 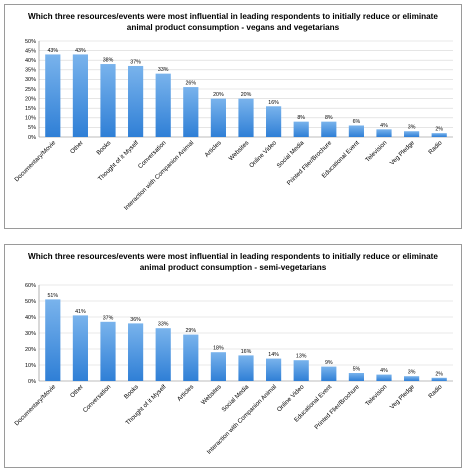 I want to click on data-label: 38%, so click(x=108, y=61).